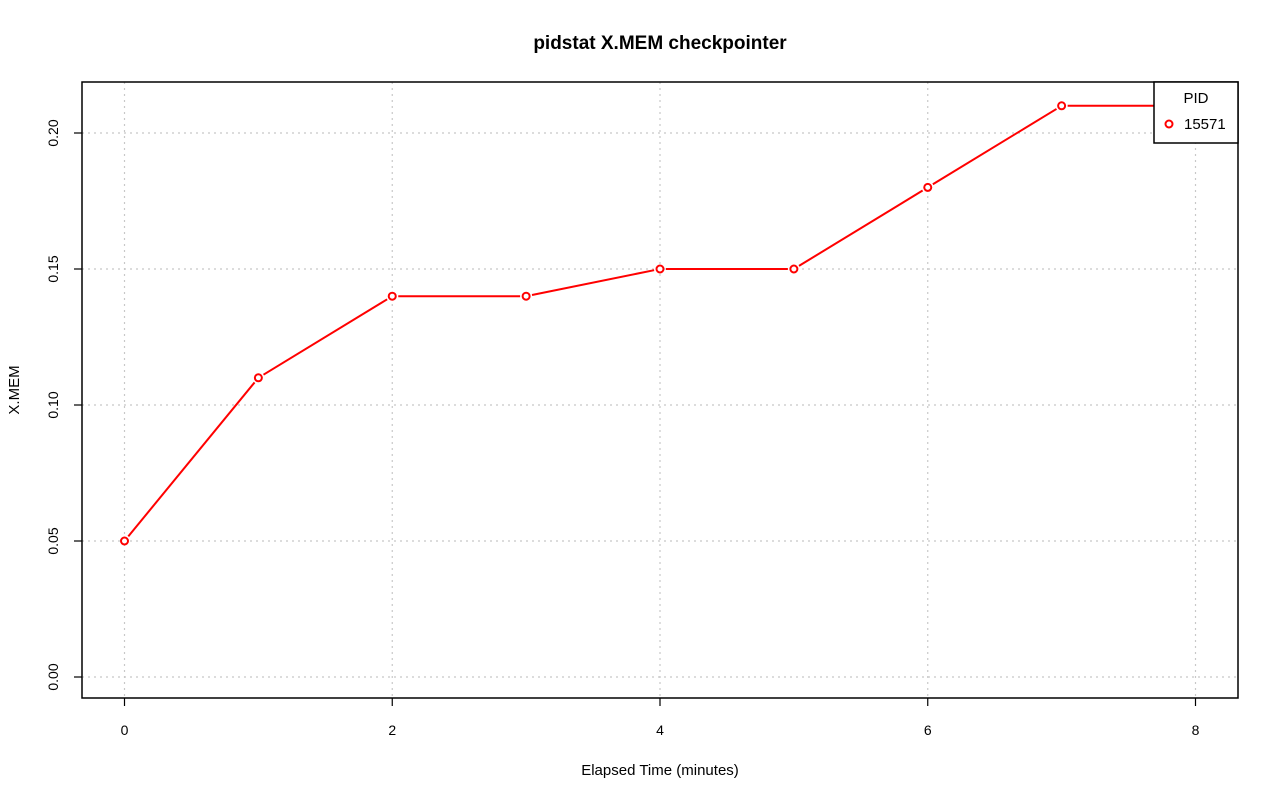  I want to click on legend-box, so click(1196, 112).